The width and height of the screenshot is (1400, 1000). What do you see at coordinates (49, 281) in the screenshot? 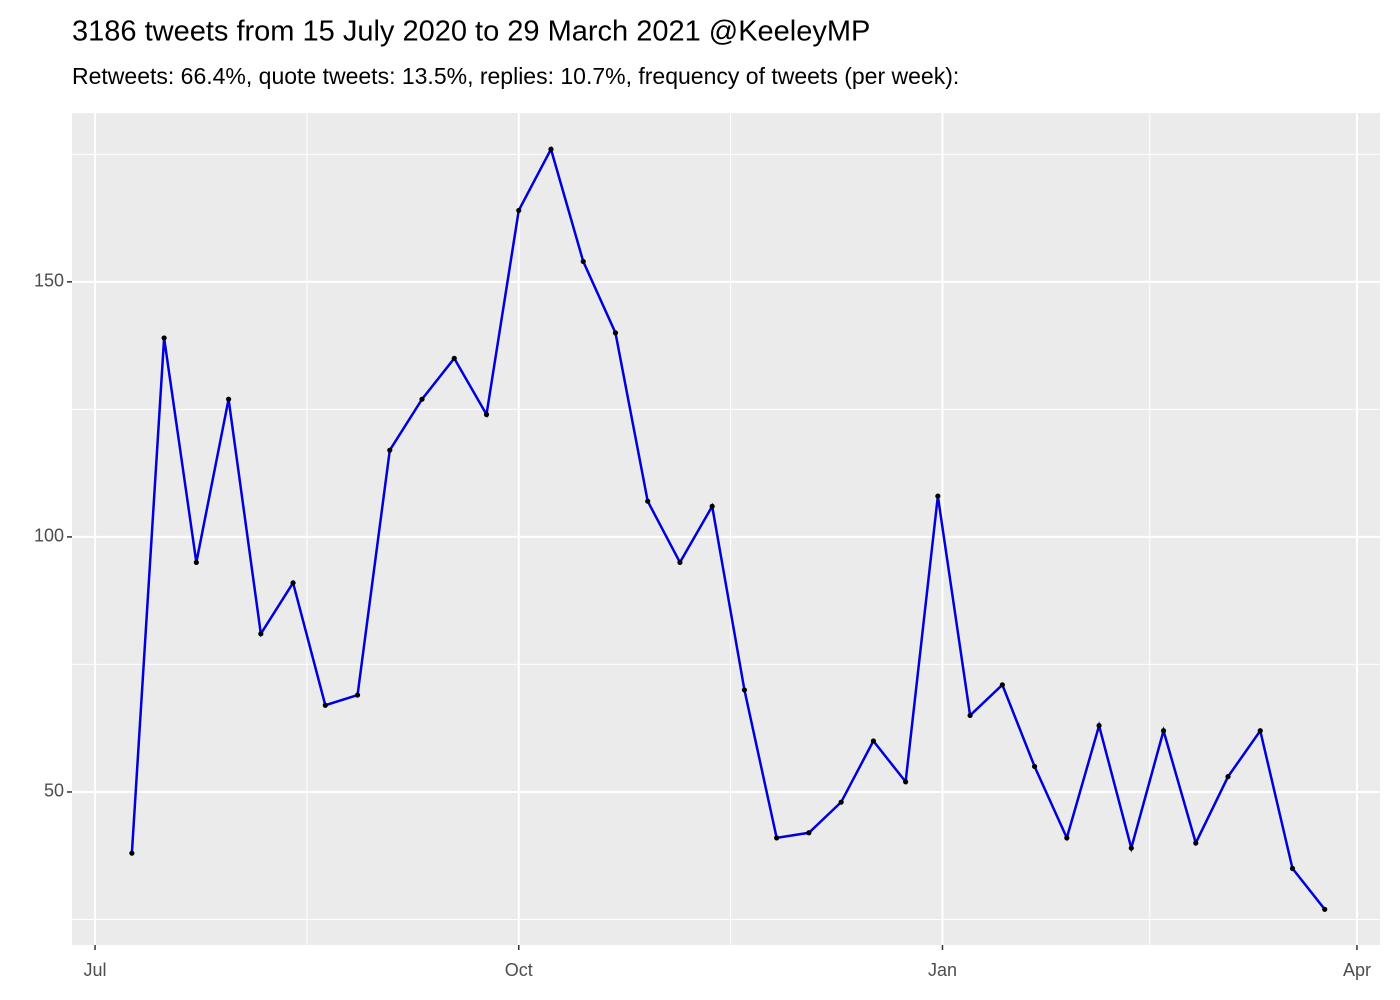
I see `y-tick-label: 150` at bounding box center [49, 281].